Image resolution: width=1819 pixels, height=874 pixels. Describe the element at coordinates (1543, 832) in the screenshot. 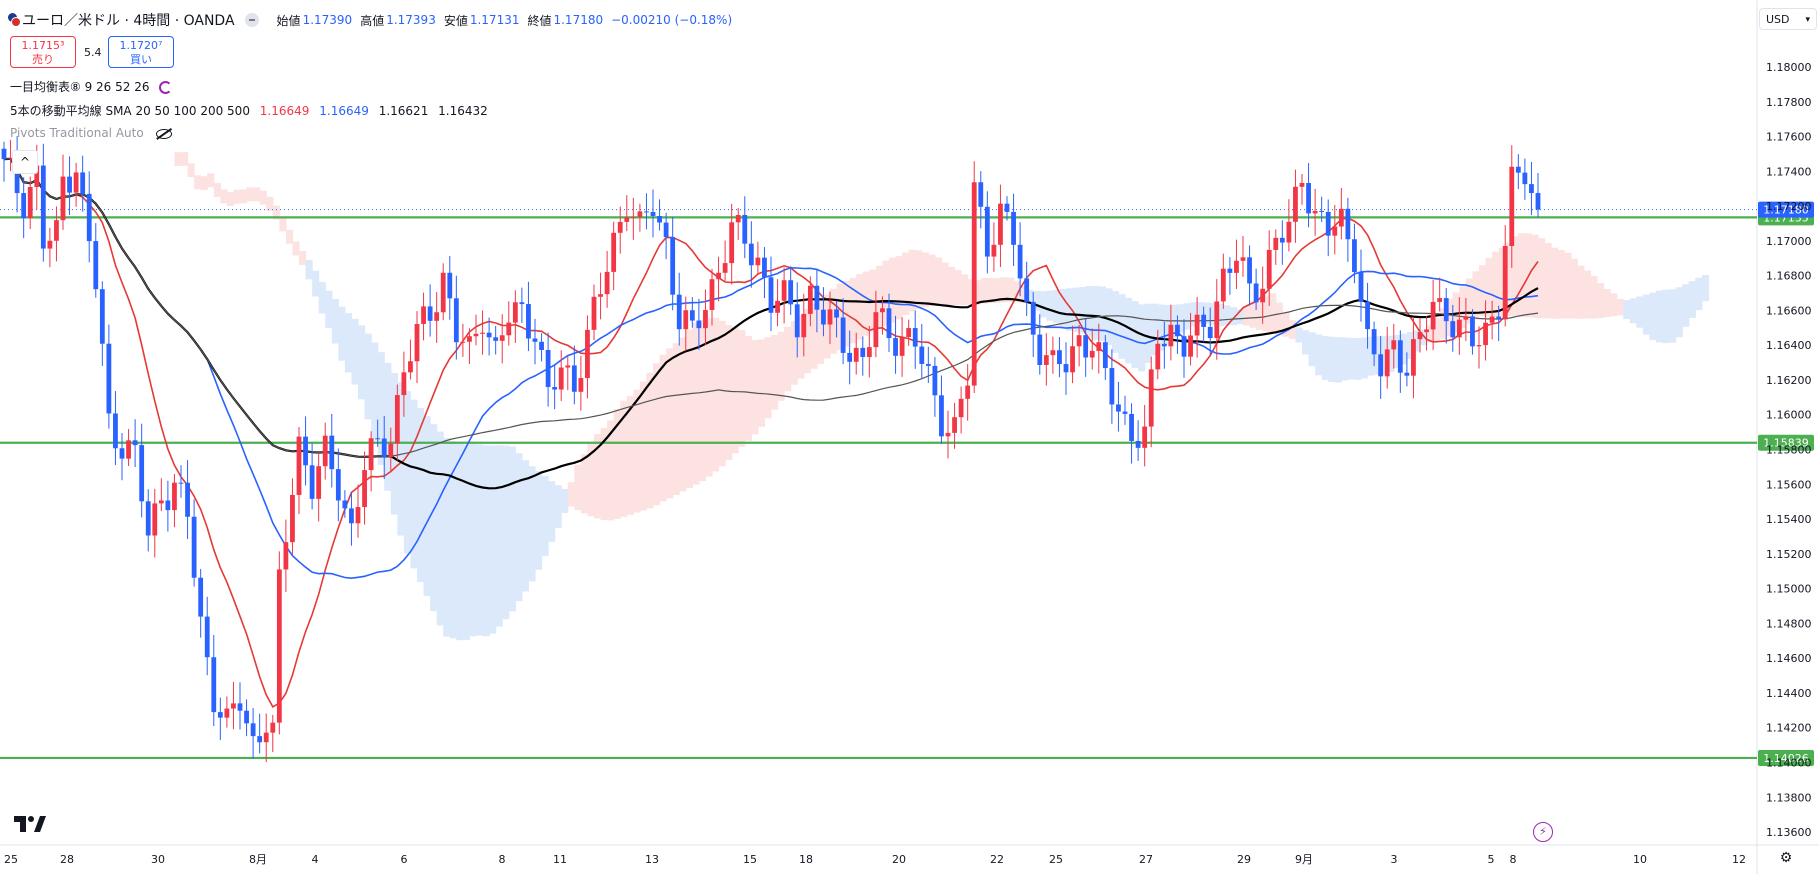

I see `lightning-icon: ⚡` at that location.